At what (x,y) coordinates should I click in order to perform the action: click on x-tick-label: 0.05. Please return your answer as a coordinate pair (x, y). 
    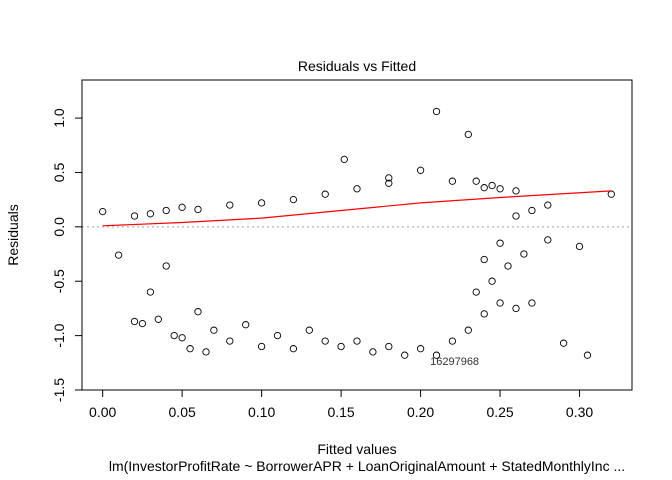
    Looking at the image, I should click on (182, 412).